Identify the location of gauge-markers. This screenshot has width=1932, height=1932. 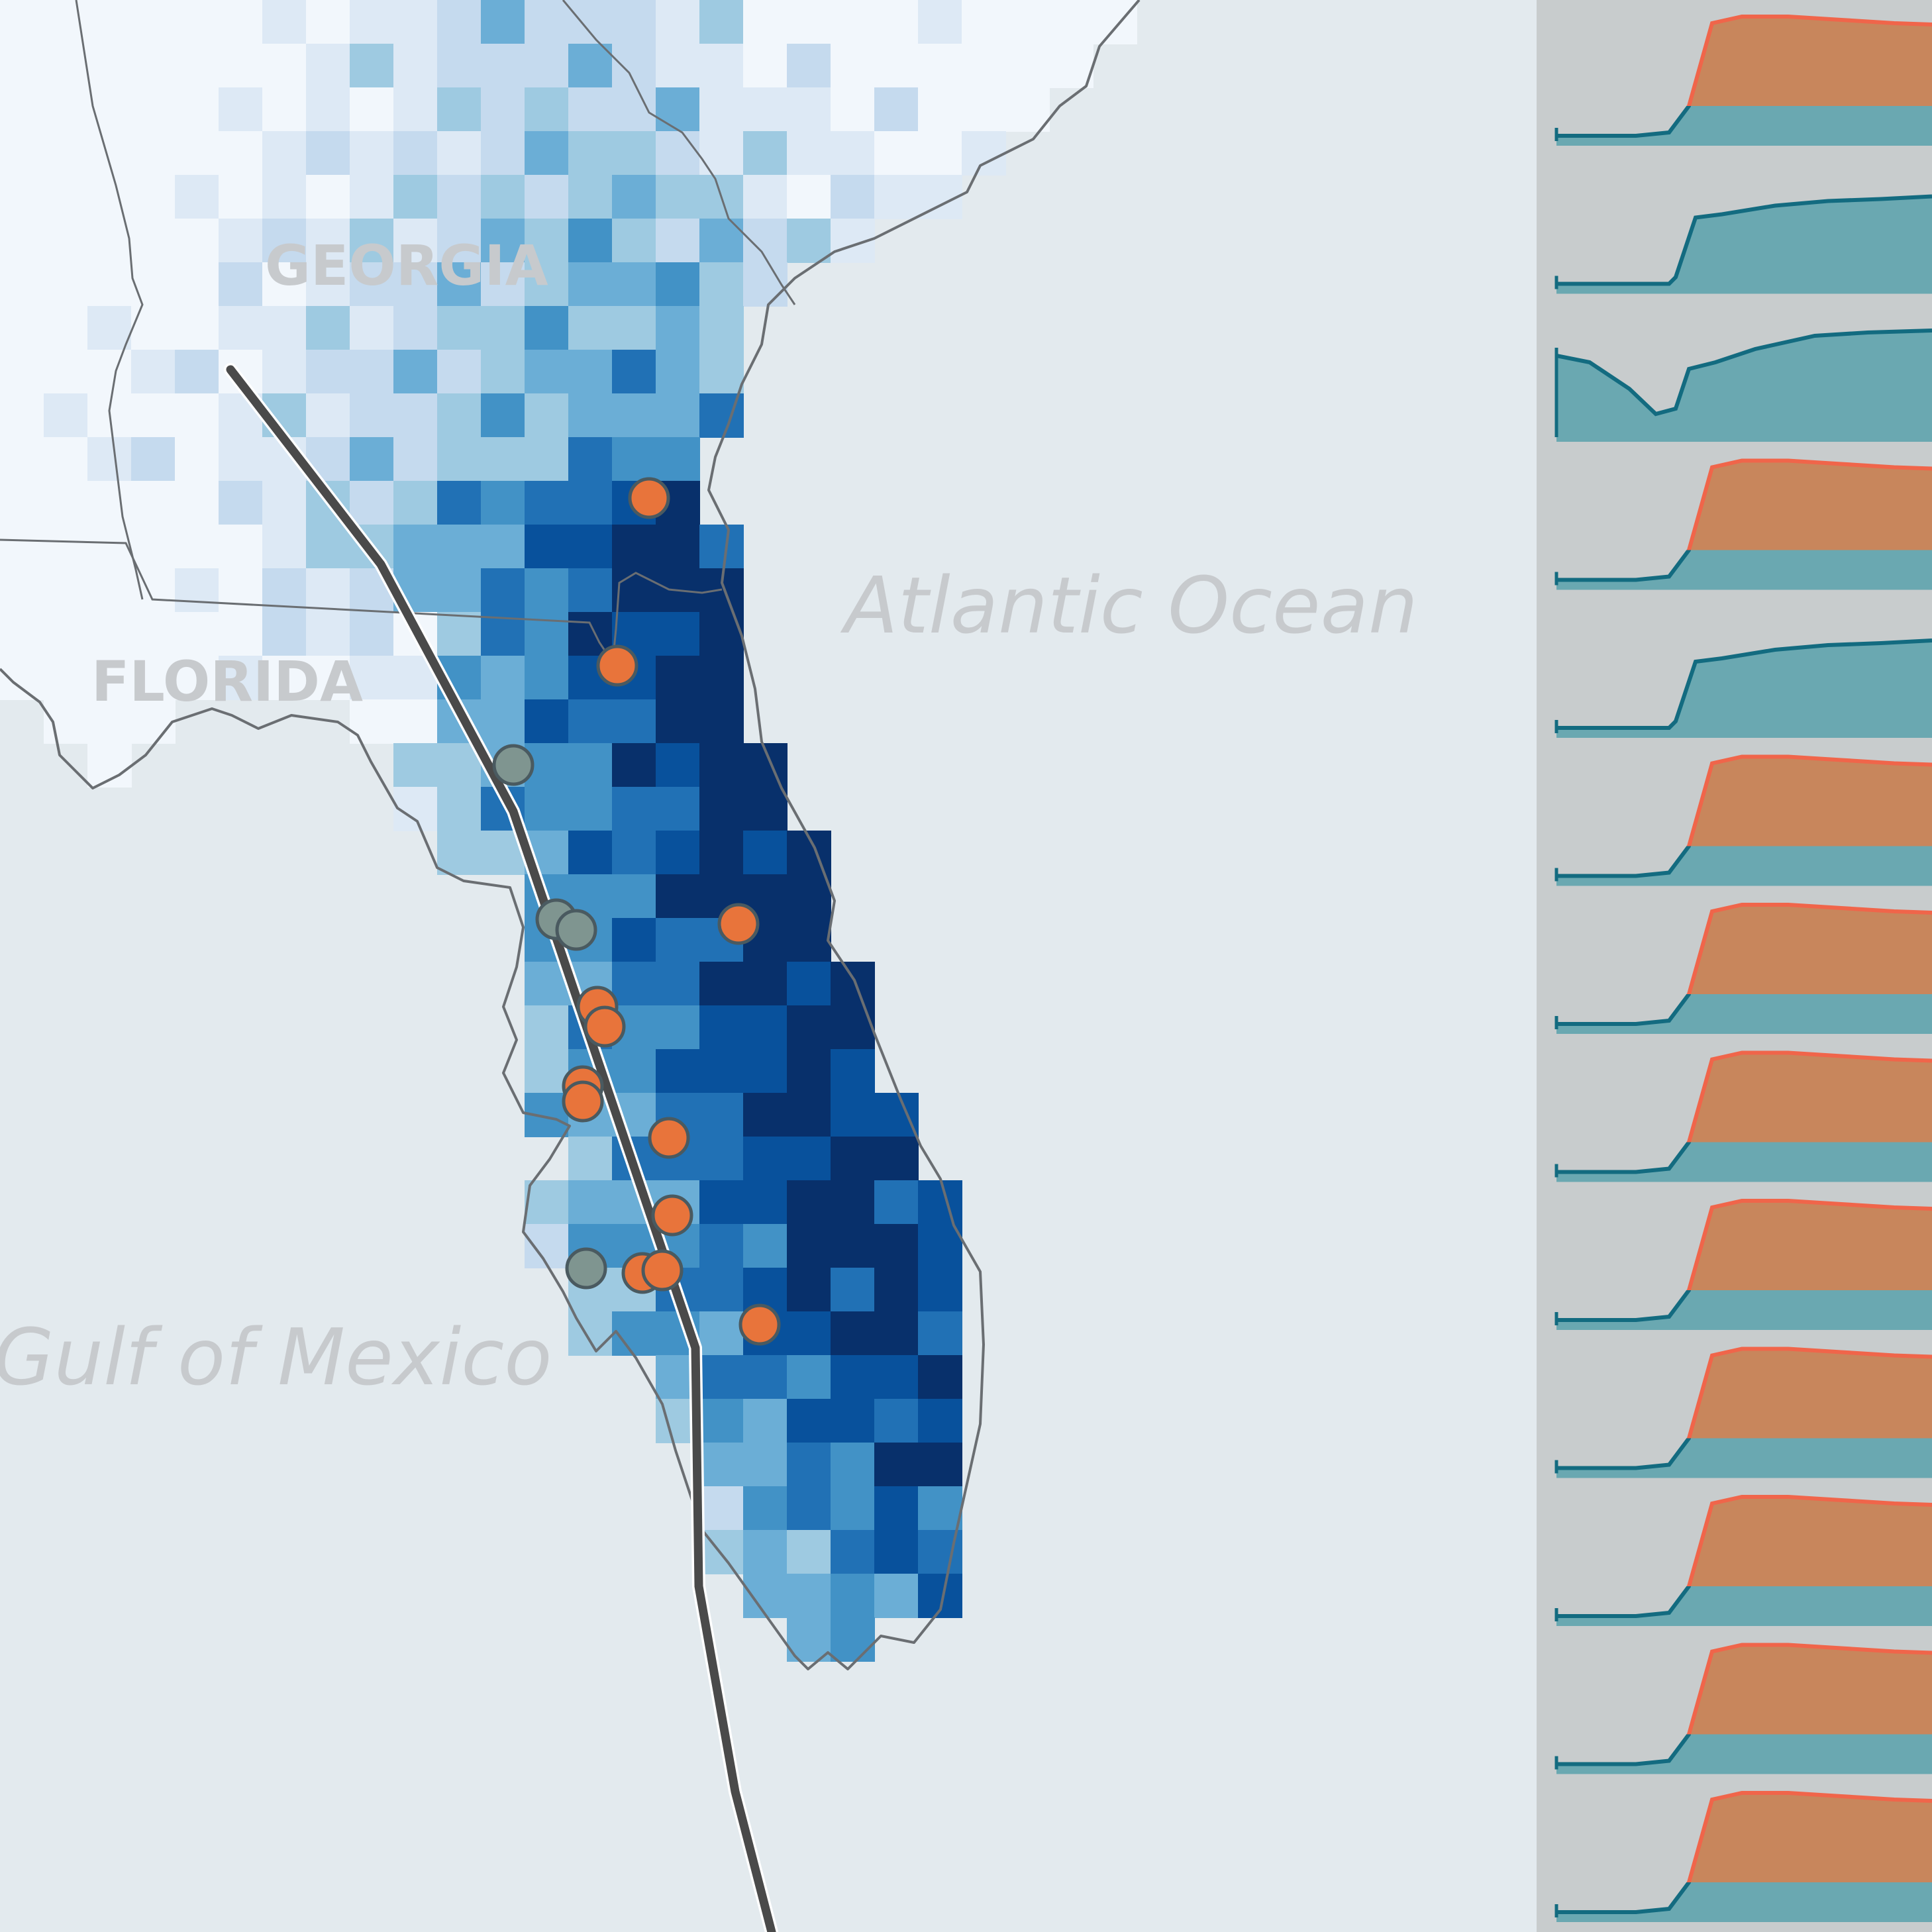
(636, 911).